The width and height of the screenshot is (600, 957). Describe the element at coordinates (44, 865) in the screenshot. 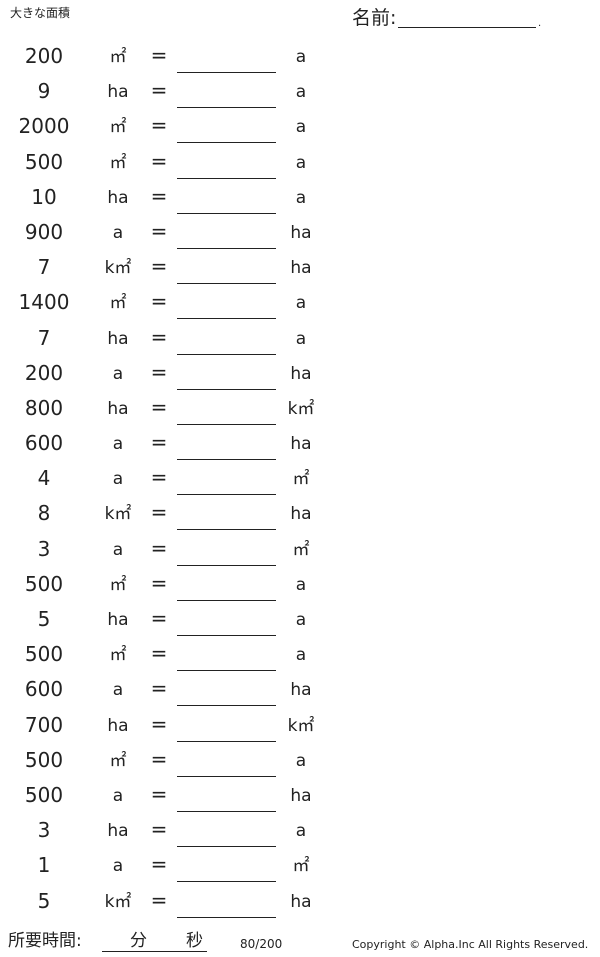

I see `problem-value: 1` at that location.